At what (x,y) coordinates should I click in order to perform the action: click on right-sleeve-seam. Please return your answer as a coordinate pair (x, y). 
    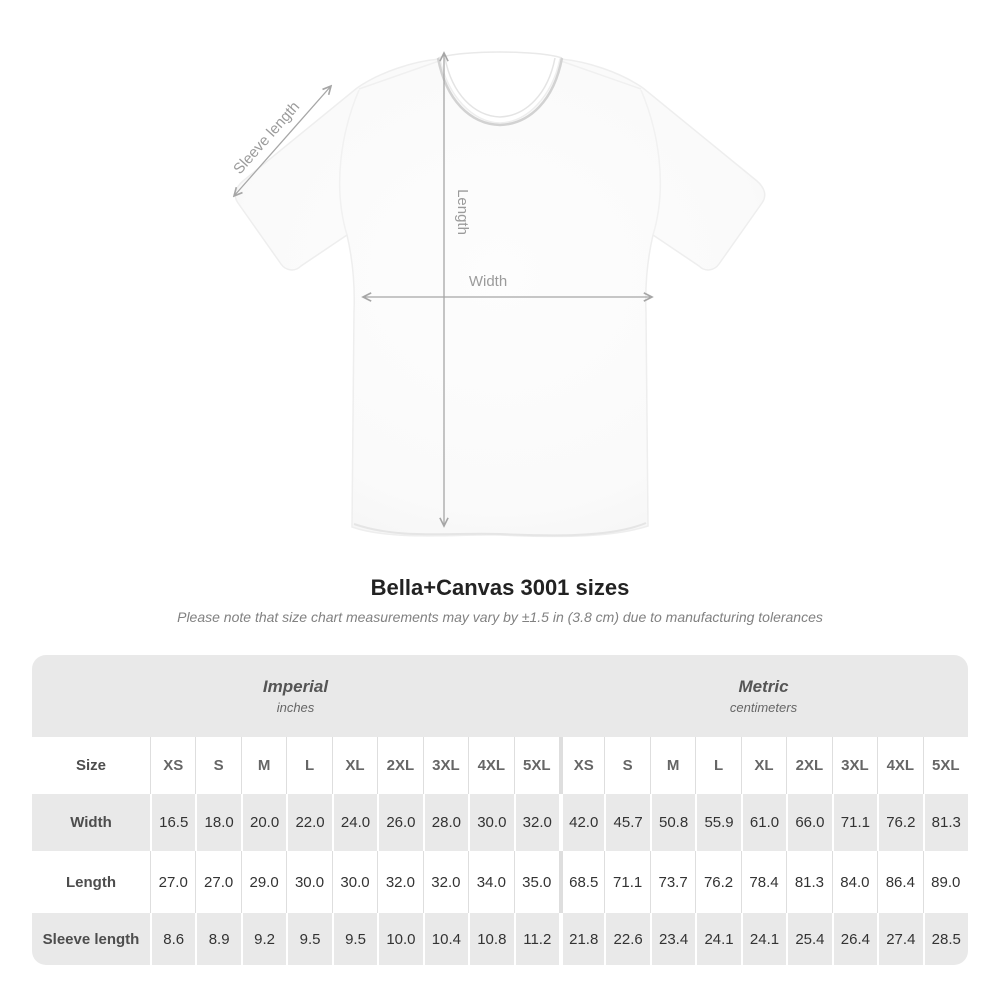
    Looking at the image, I should click on (651, 162).